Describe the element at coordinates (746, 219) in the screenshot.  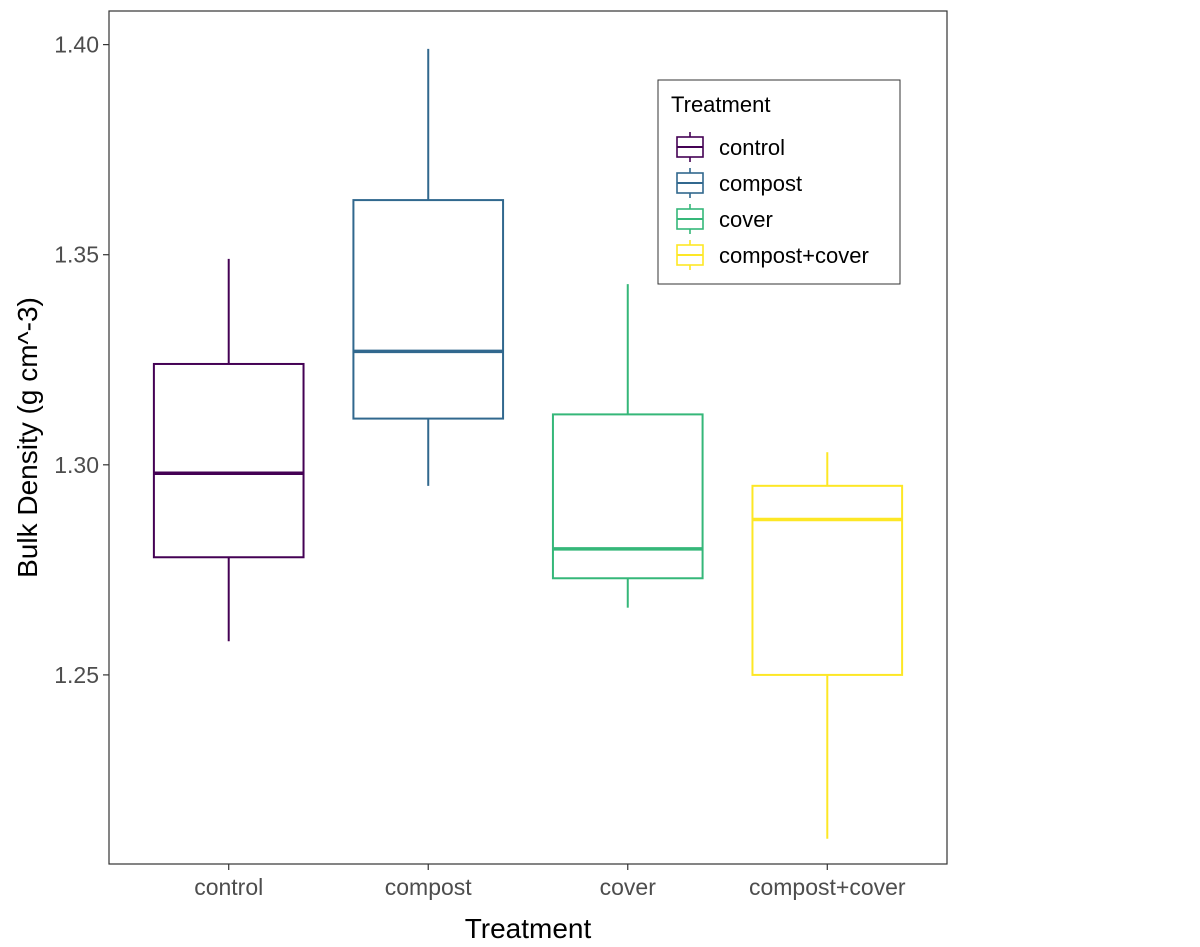
I see `legend-label: cover` at that location.